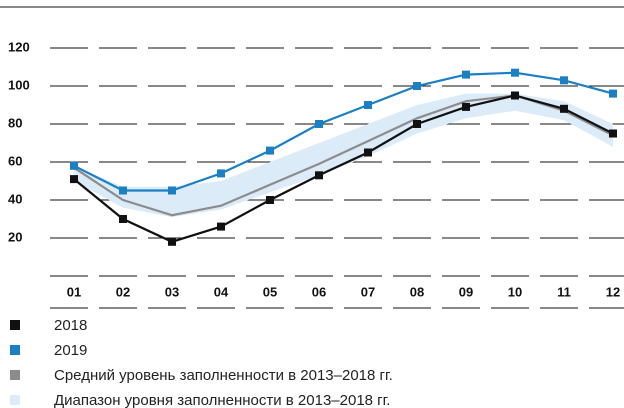 The width and height of the screenshot is (624, 408). Describe the element at coordinates (172, 291) in the screenshot. I see `x-tick-label: 03` at that location.